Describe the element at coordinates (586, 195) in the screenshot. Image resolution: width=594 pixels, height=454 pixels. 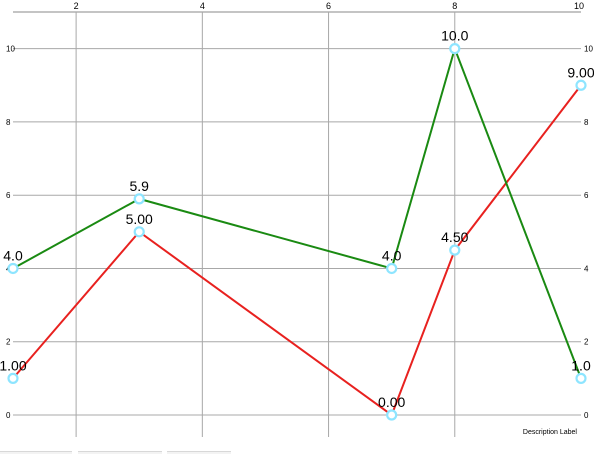
I see `y-tick-label-right: 6` at that location.